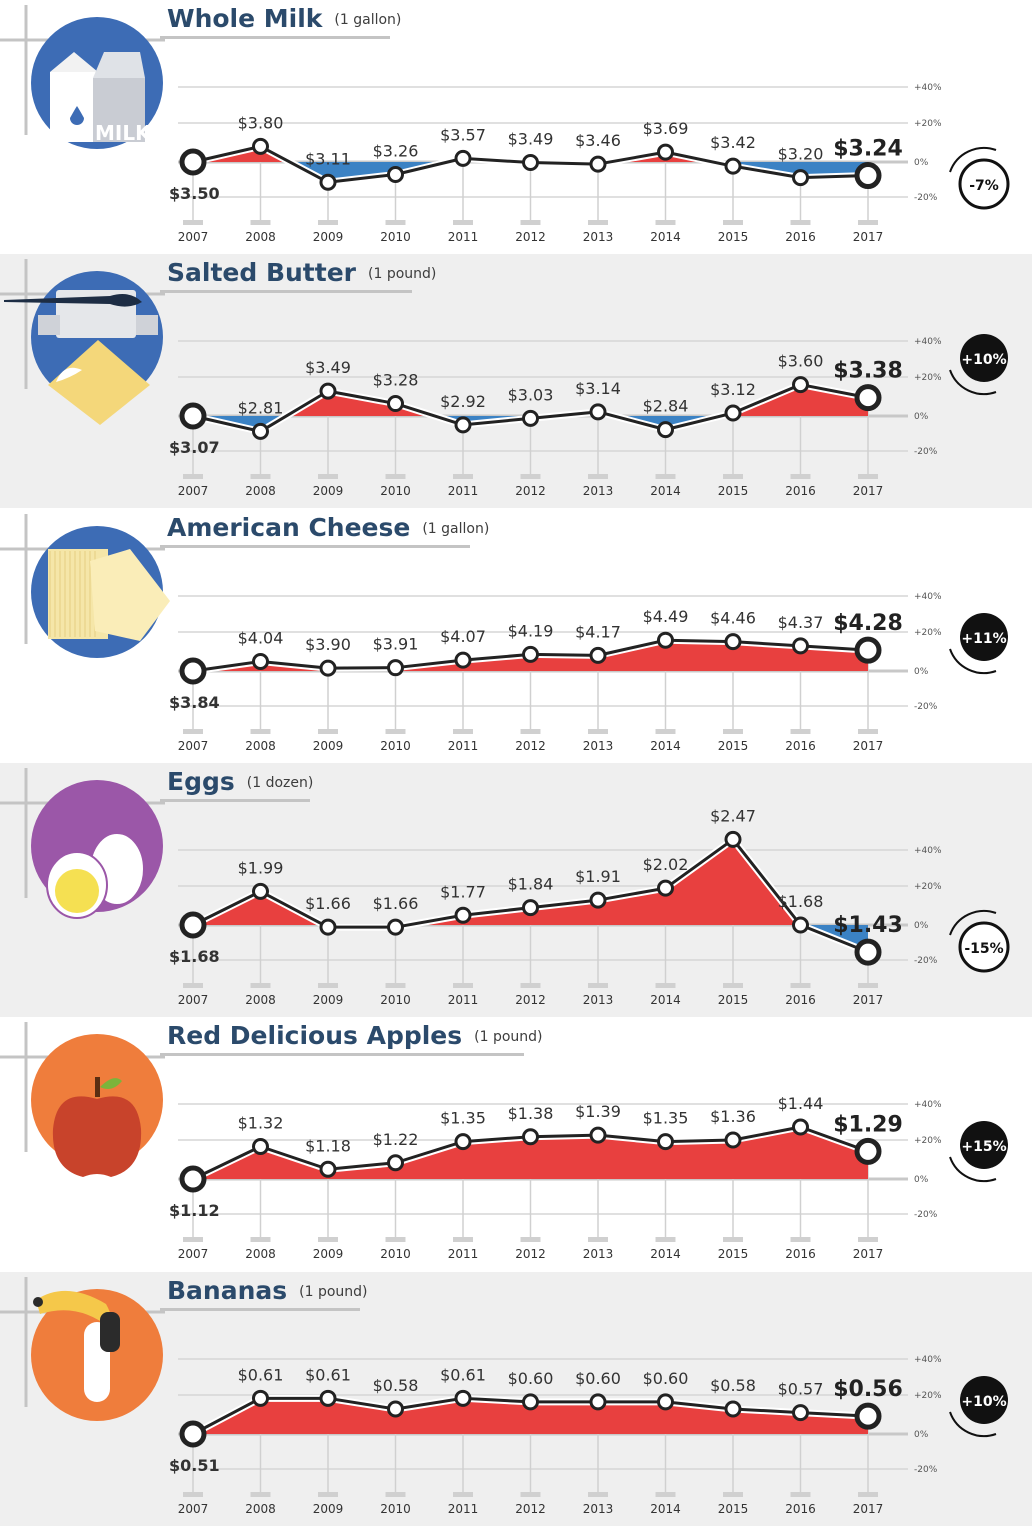 Image resolution: width=1032 pixels, height=1526 pixels. Describe the element at coordinates (978, 365) in the screenshot. I see `change-badge: +10%` at that location.